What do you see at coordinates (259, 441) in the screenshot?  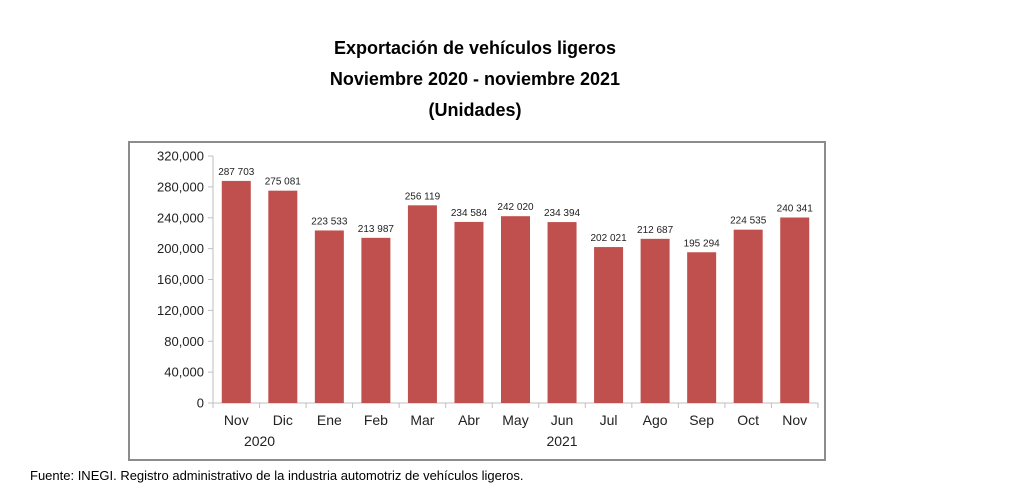 I see `year-label: 2020` at bounding box center [259, 441].